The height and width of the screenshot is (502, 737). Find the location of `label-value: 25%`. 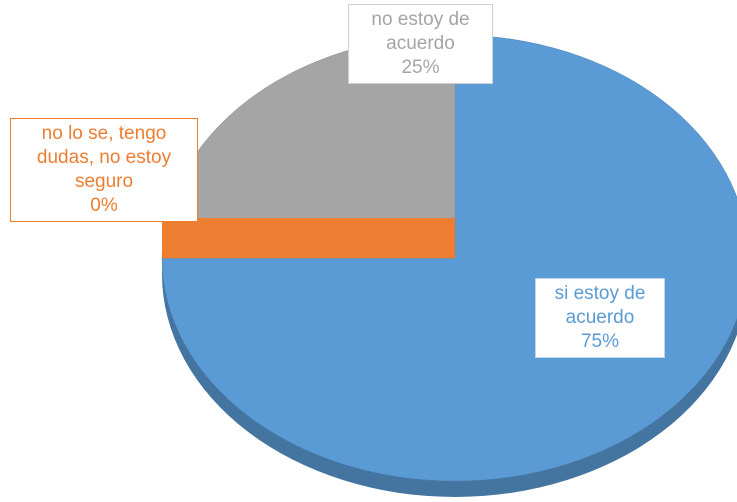

label-value: 25% is located at coordinates (420, 67).